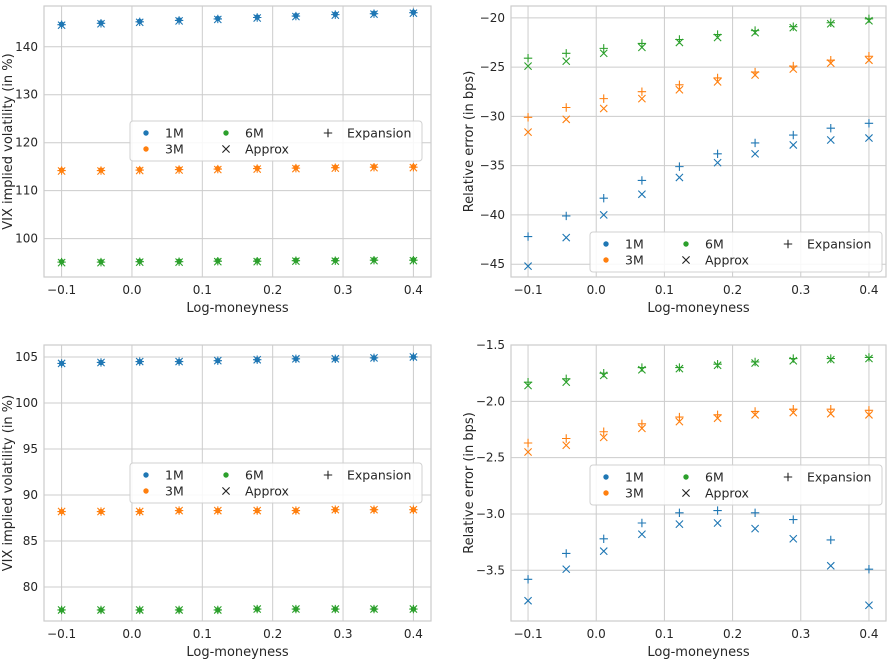 This screenshot has height=662, width=895. Describe the element at coordinates (634, 477) in the screenshot. I see `legend-label-1m: 1M` at that location.